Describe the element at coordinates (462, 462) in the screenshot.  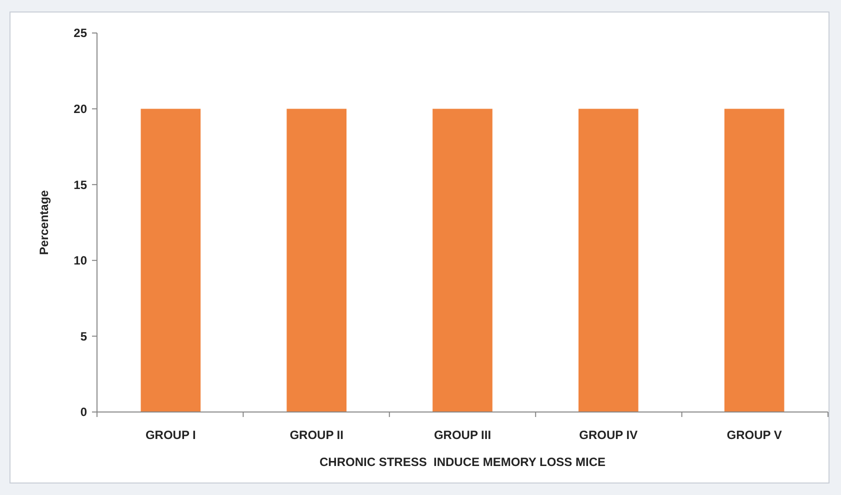
I see `x-axis-title: CHRONIC STRESS INDUCE MEMORY LOSS MICE` at that location.